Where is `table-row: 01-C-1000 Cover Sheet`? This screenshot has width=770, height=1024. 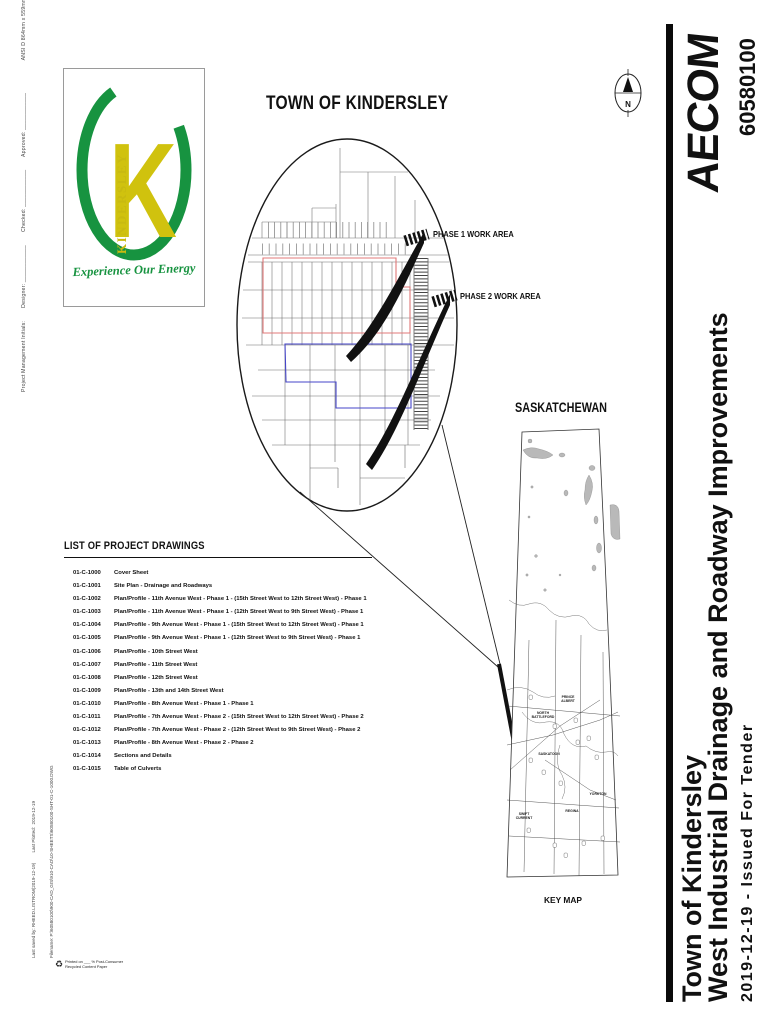 table-row: 01-C-1000 Cover Sheet is located at coordinates (111, 573).